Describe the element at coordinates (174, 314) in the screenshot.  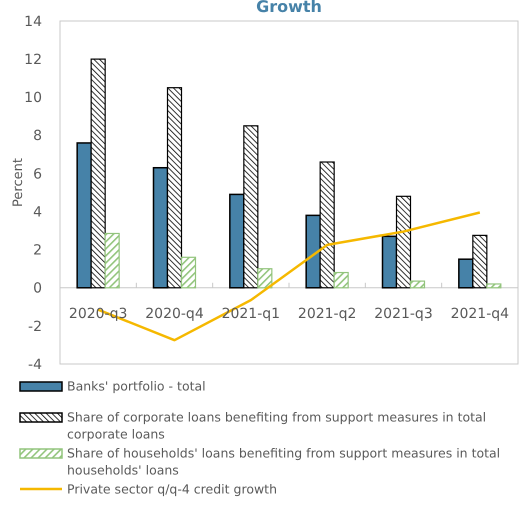
I see `x-tick-label: 2020-q4` at that location.